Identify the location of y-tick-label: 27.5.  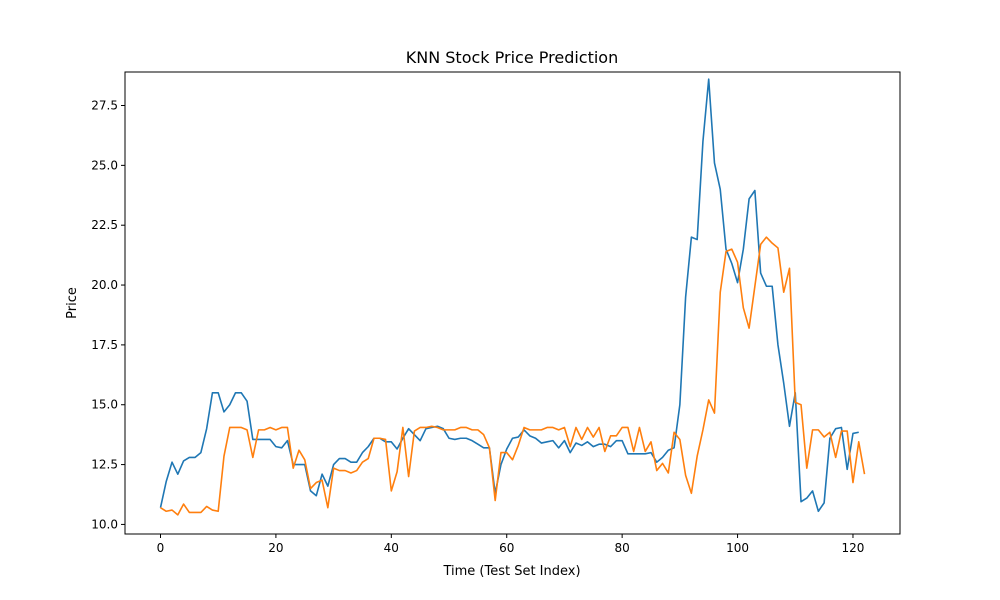
(104, 106).